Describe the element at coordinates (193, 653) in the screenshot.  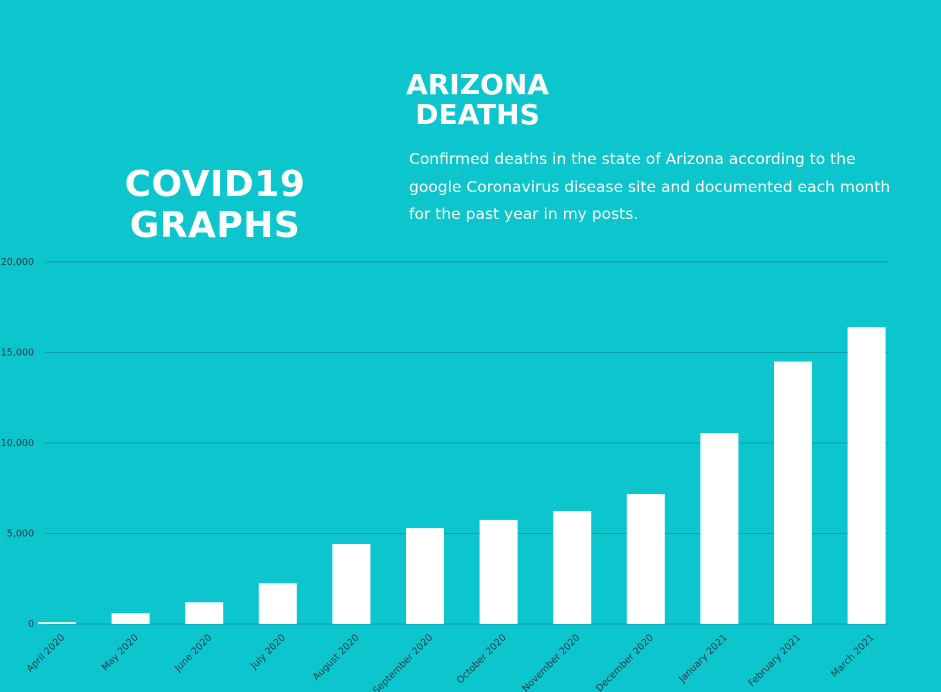
I see `x-tick-label: June 2020` at that location.